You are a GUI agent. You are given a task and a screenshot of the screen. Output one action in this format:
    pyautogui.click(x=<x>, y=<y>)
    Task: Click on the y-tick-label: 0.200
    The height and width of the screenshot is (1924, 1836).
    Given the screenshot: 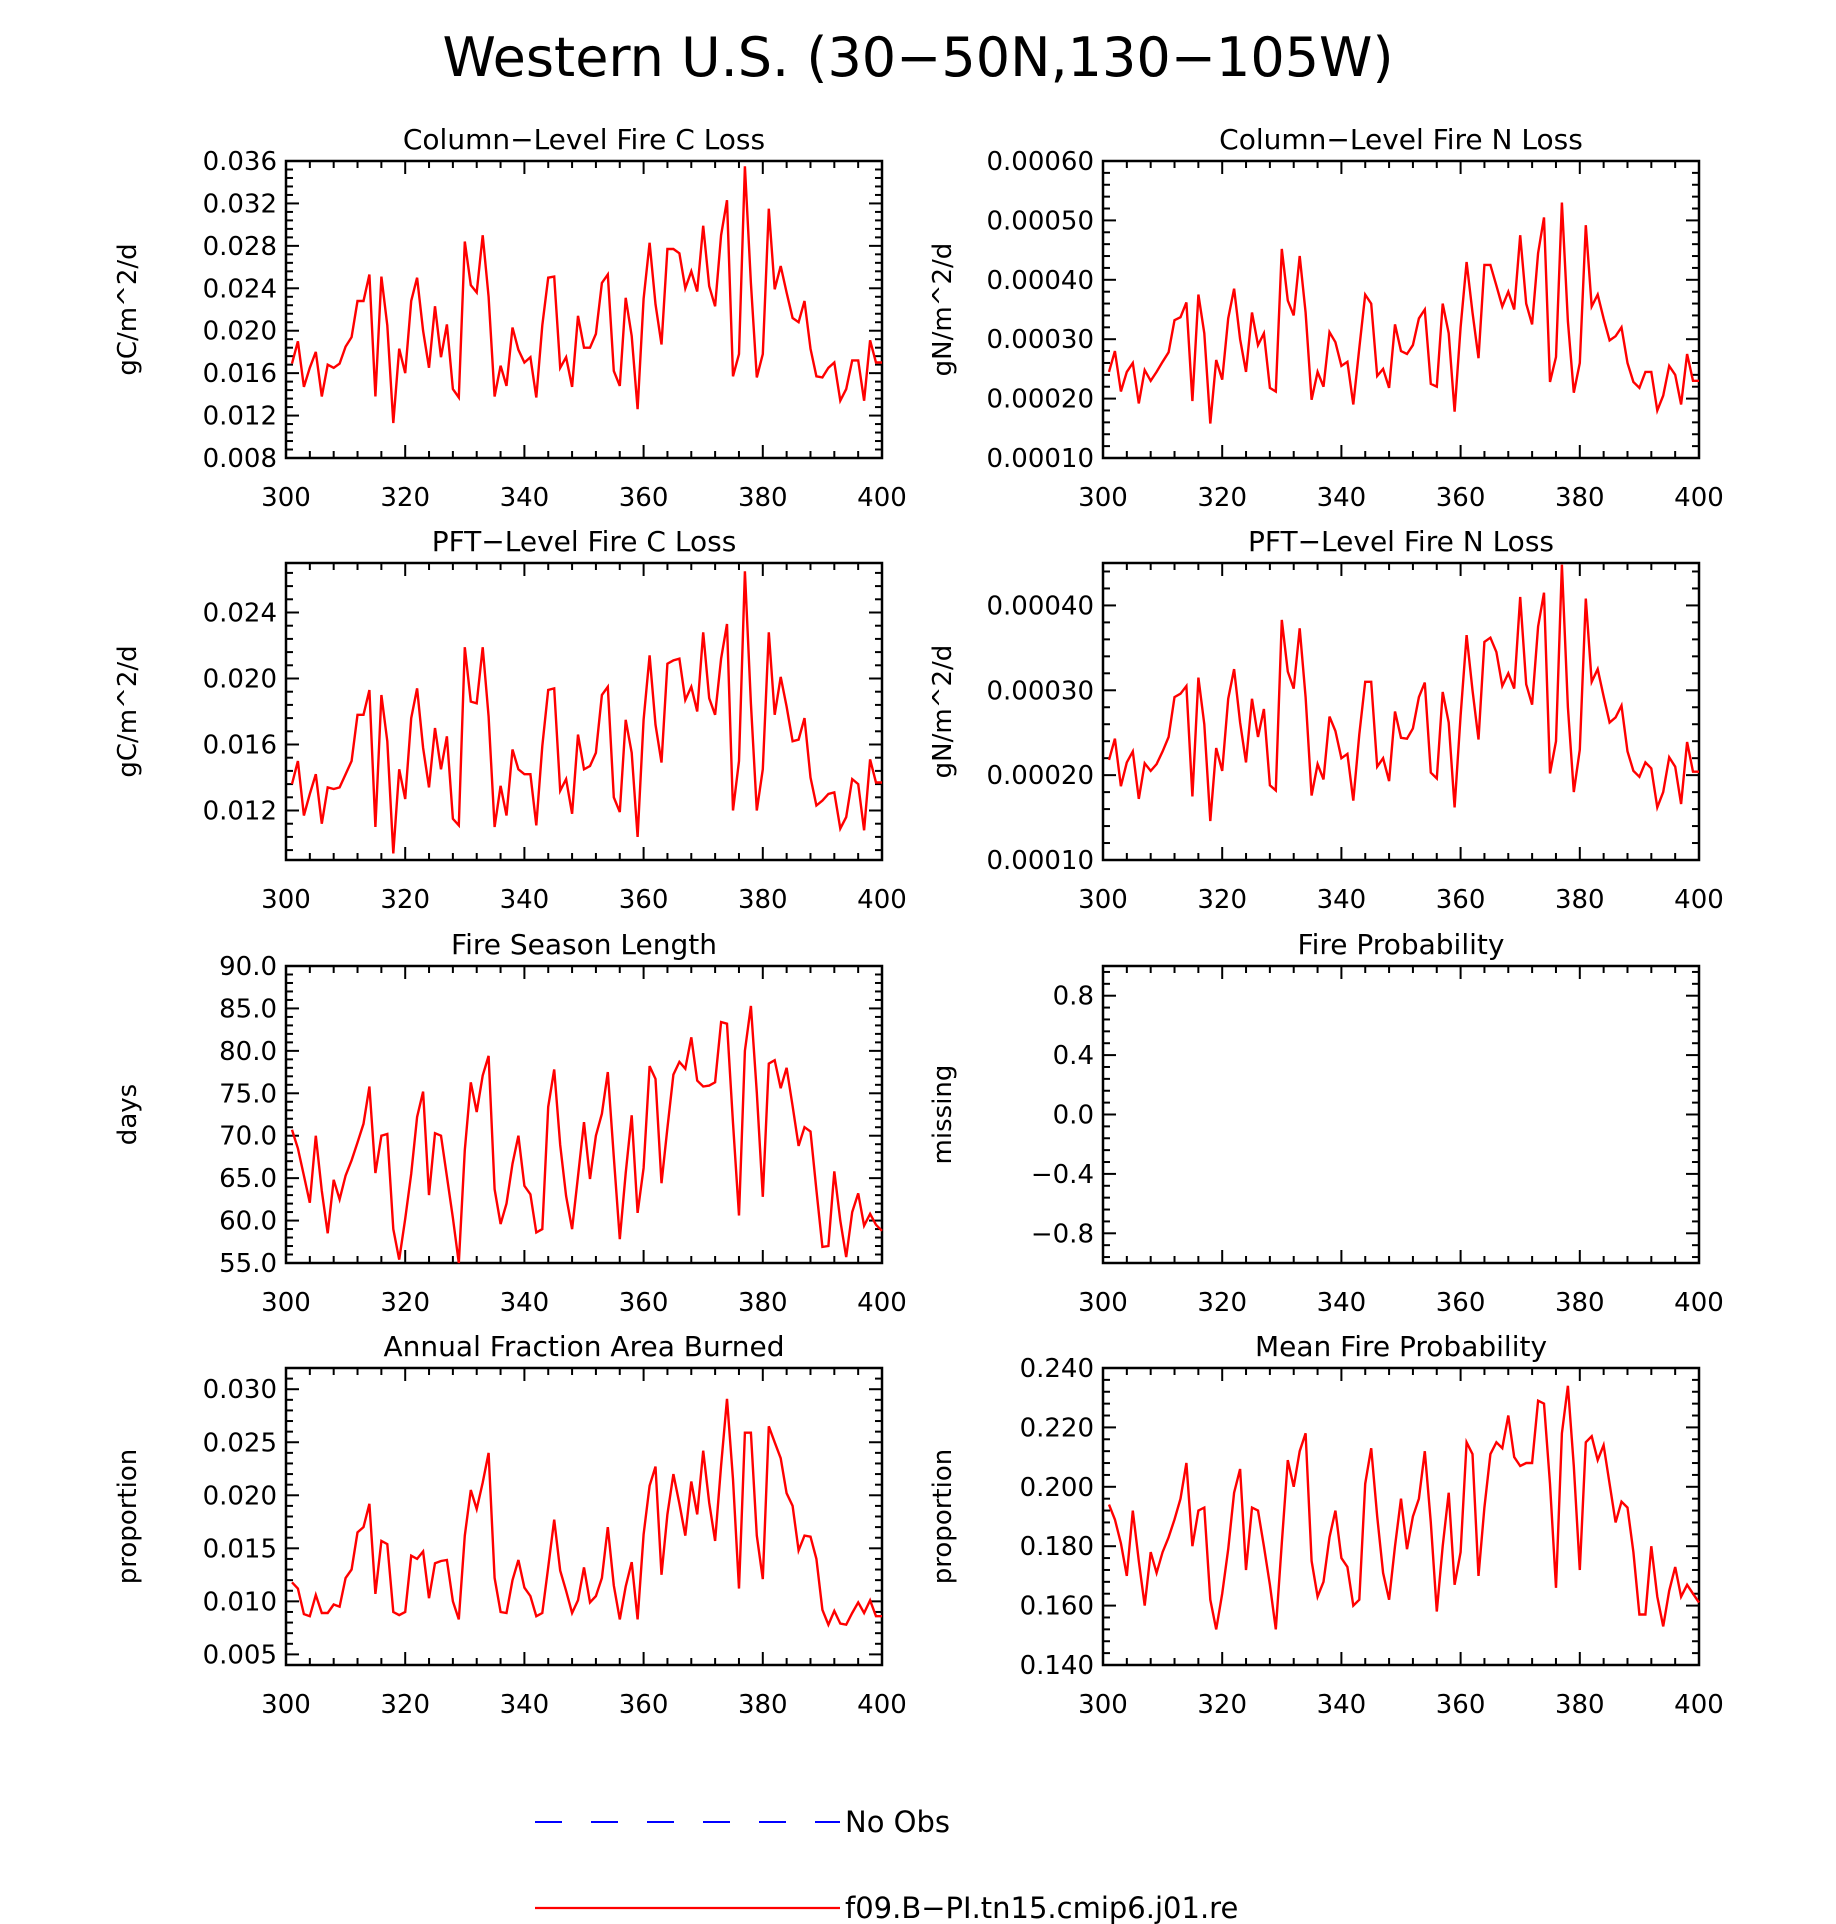 What is the action you would take?
    pyautogui.click(x=1057, y=1488)
    